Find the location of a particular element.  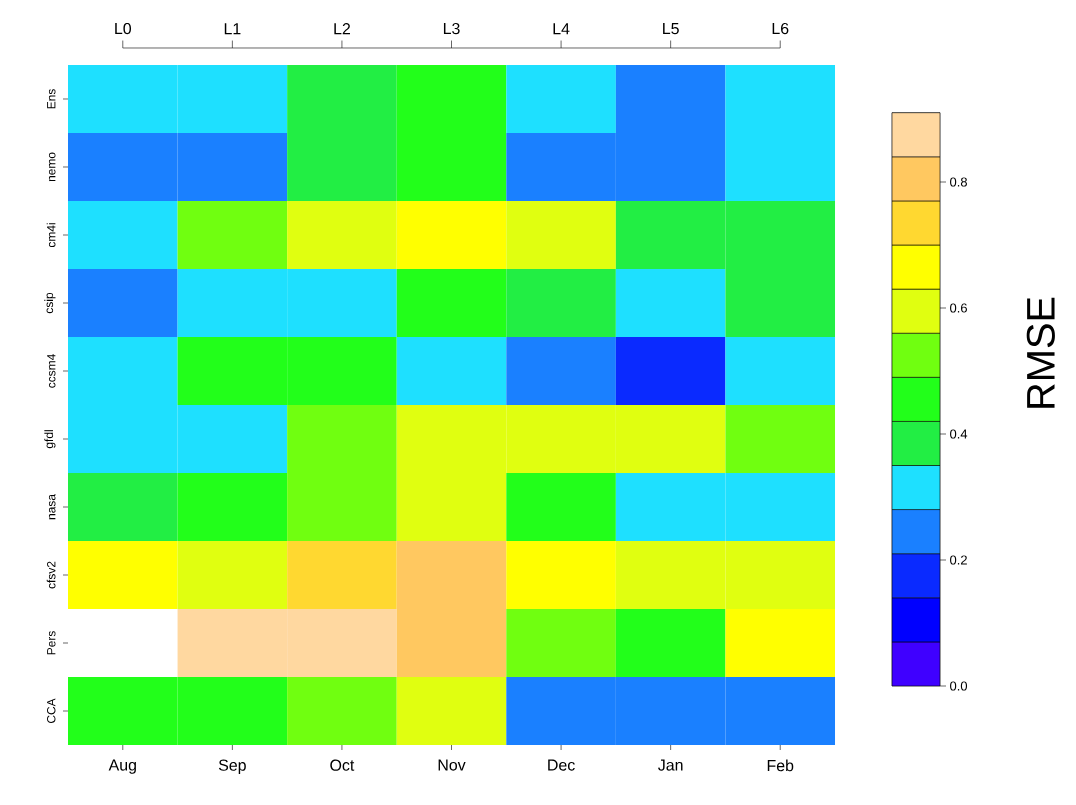

text: L1 is located at coordinates (232, 29).